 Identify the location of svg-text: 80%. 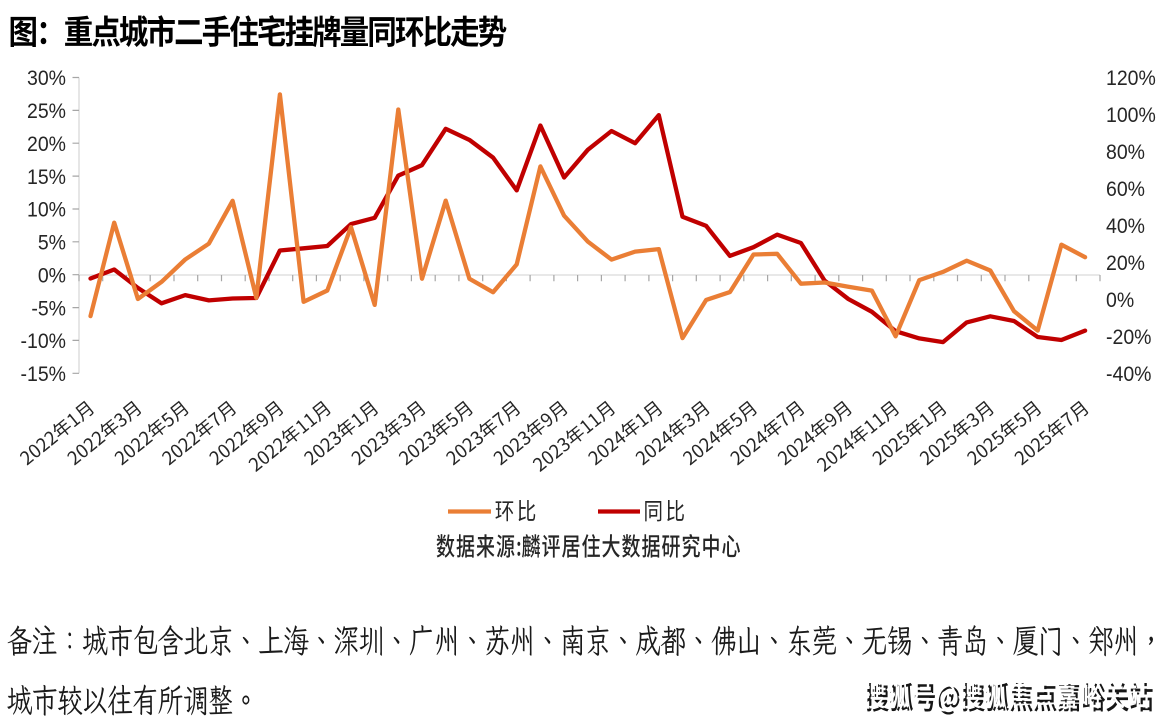
(1125, 152).